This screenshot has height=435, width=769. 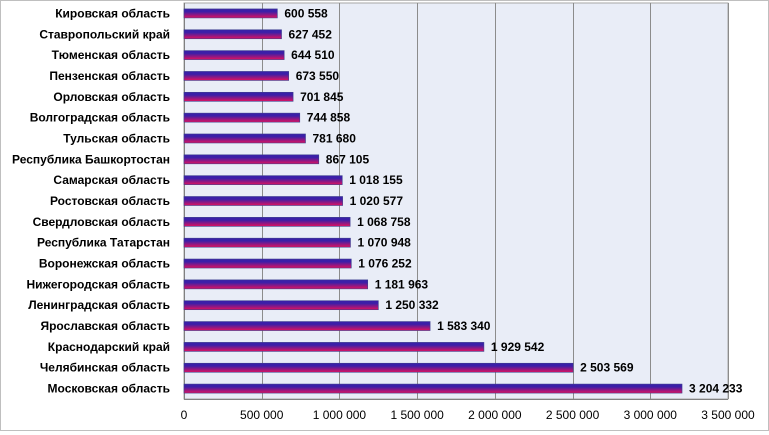 What do you see at coordinates (306, 13) in the screenshot?
I see `data-label: 600 558` at bounding box center [306, 13].